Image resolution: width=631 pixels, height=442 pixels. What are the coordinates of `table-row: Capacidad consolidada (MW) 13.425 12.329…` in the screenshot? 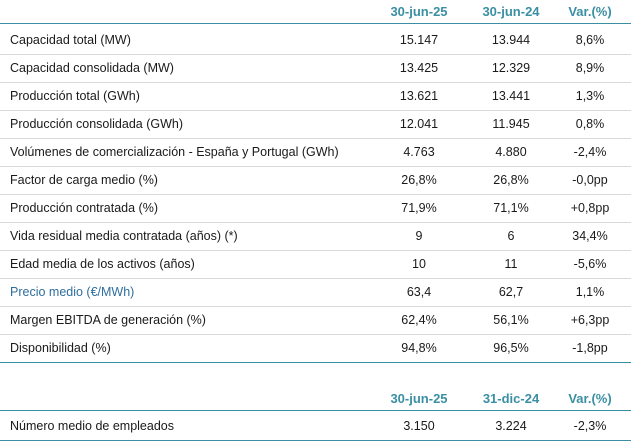 It's located at (315, 69).